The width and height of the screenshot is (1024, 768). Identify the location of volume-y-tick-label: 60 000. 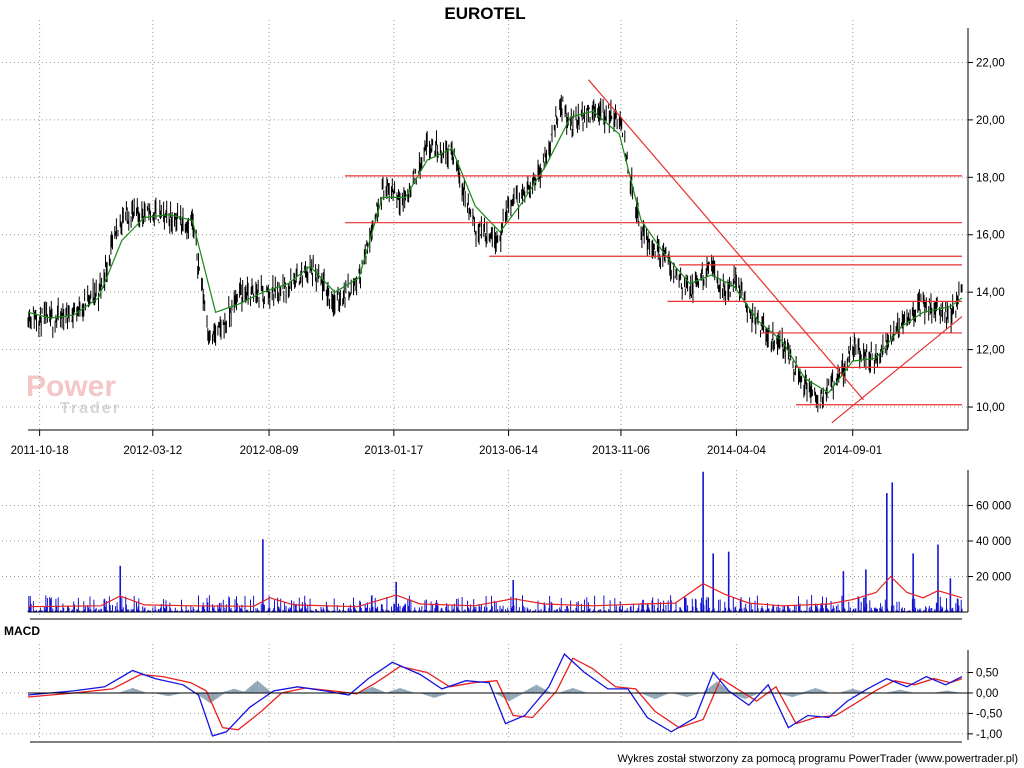
(993, 507).